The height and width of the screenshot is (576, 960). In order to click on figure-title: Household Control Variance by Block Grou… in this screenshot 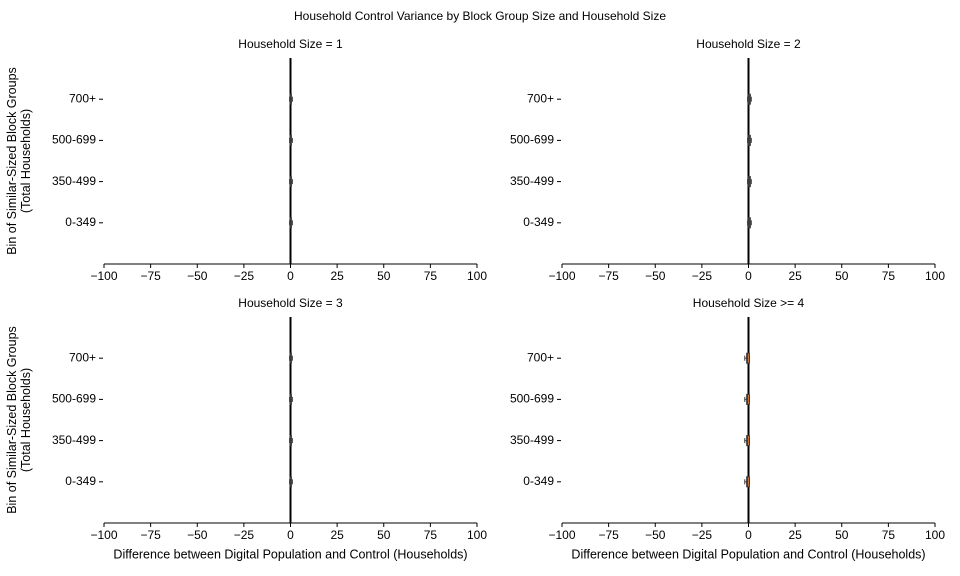, I will do `click(480, 16)`.